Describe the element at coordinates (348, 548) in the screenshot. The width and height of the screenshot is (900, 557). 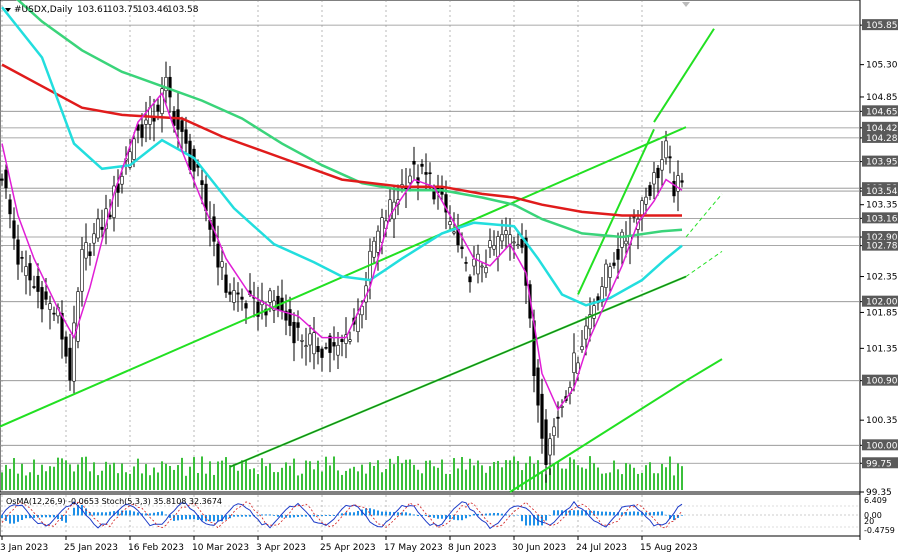
I see `time-tick-label: 25 Apr 2023` at that location.